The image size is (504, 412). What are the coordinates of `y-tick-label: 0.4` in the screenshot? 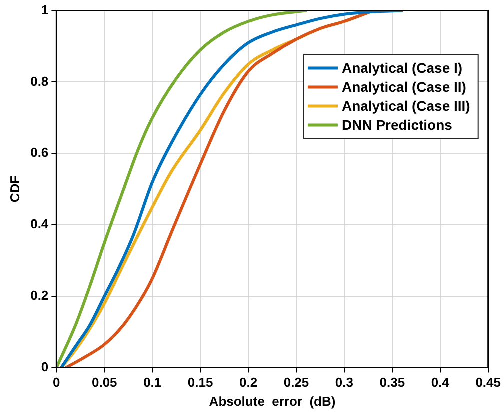 It's located at (40, 224).